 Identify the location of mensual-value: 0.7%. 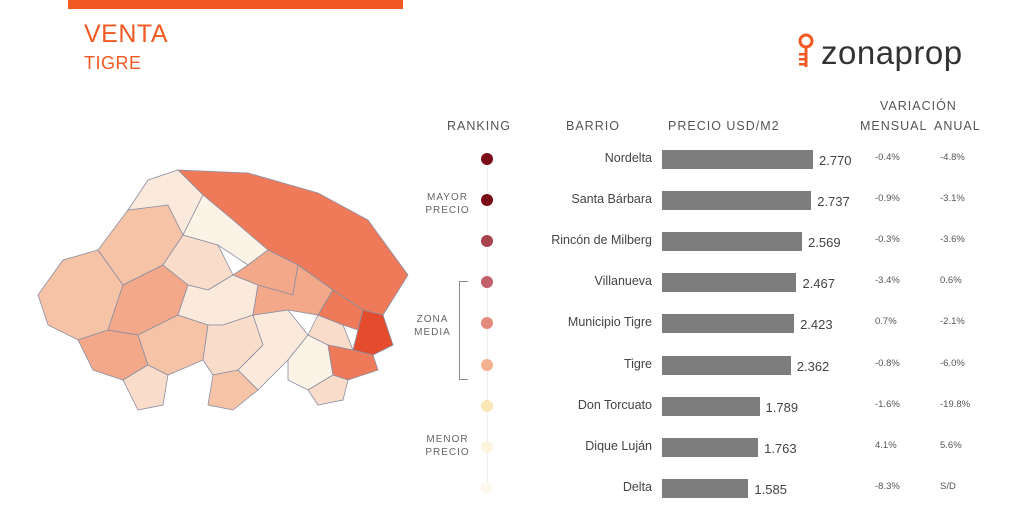
(886, 322).